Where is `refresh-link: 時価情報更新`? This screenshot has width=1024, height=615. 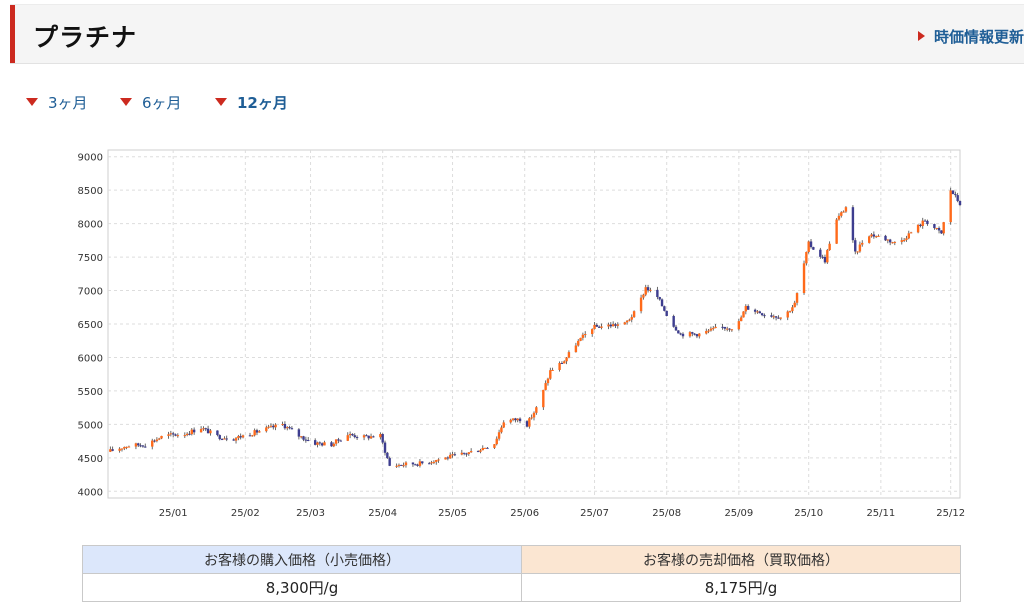 refresh-link: 時価情報更新 is located at coordinates (970, 36).